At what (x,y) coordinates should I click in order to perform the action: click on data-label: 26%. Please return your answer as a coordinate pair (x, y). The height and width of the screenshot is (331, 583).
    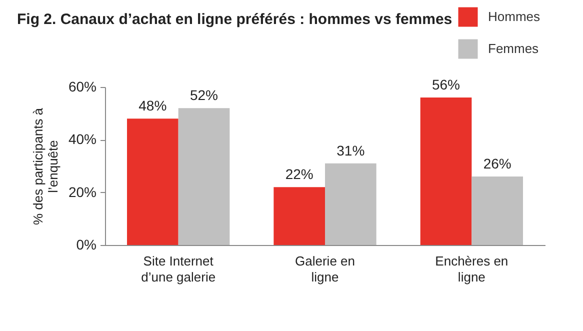
    Looking at the image, I should click on (497, 164).